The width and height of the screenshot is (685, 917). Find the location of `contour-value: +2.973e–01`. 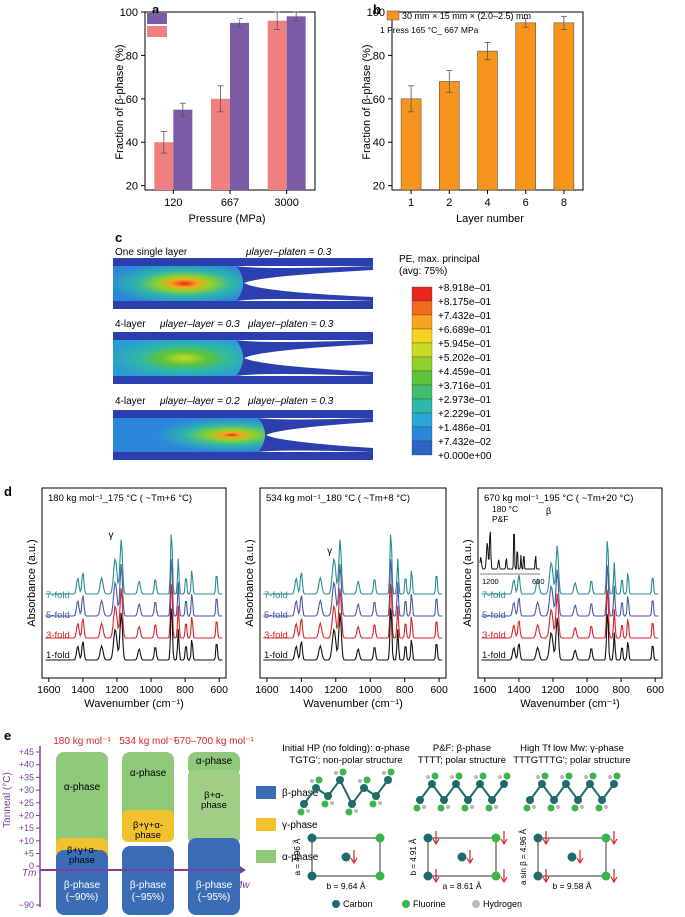

contour-value: +2.973e–01 is located at coordinates (465, 400).